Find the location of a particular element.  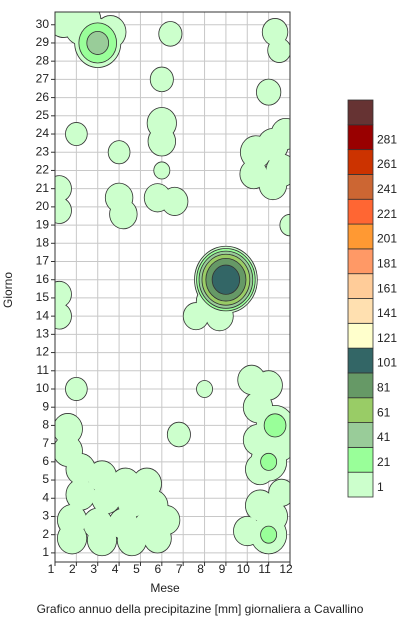

y-tick-label: 9 is located at coordinates (45, 406).